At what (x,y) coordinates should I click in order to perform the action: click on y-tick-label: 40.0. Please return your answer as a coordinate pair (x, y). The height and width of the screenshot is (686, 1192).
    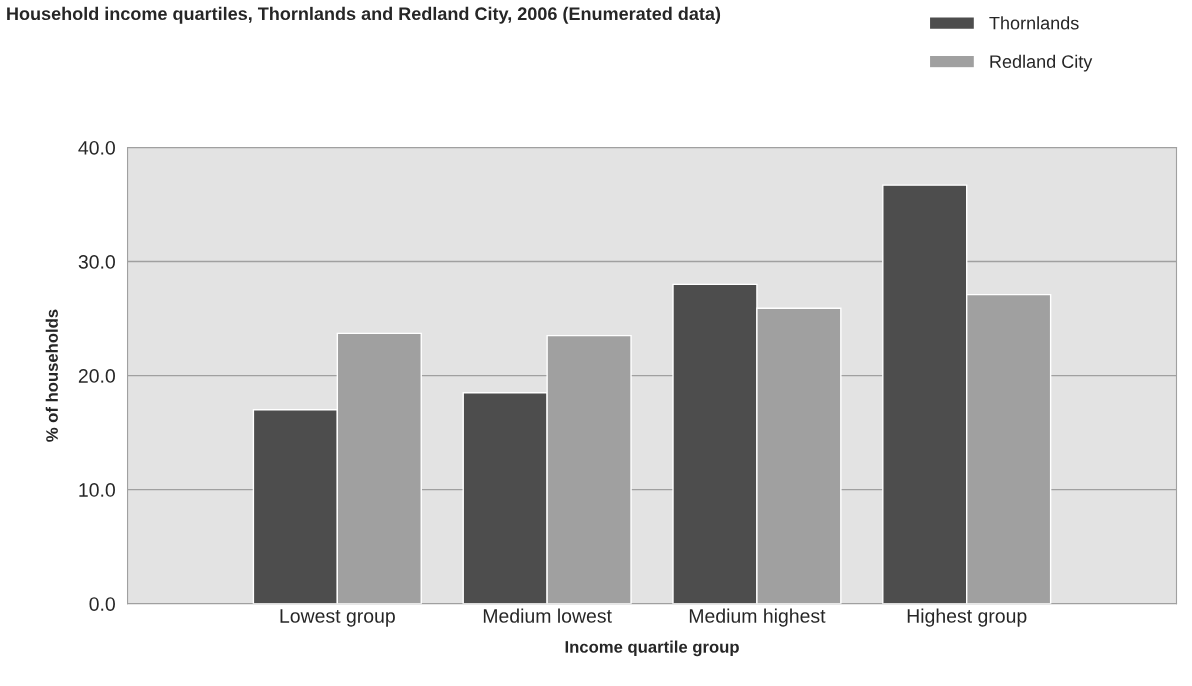
    Looking at the image, I should click on (96, 147).